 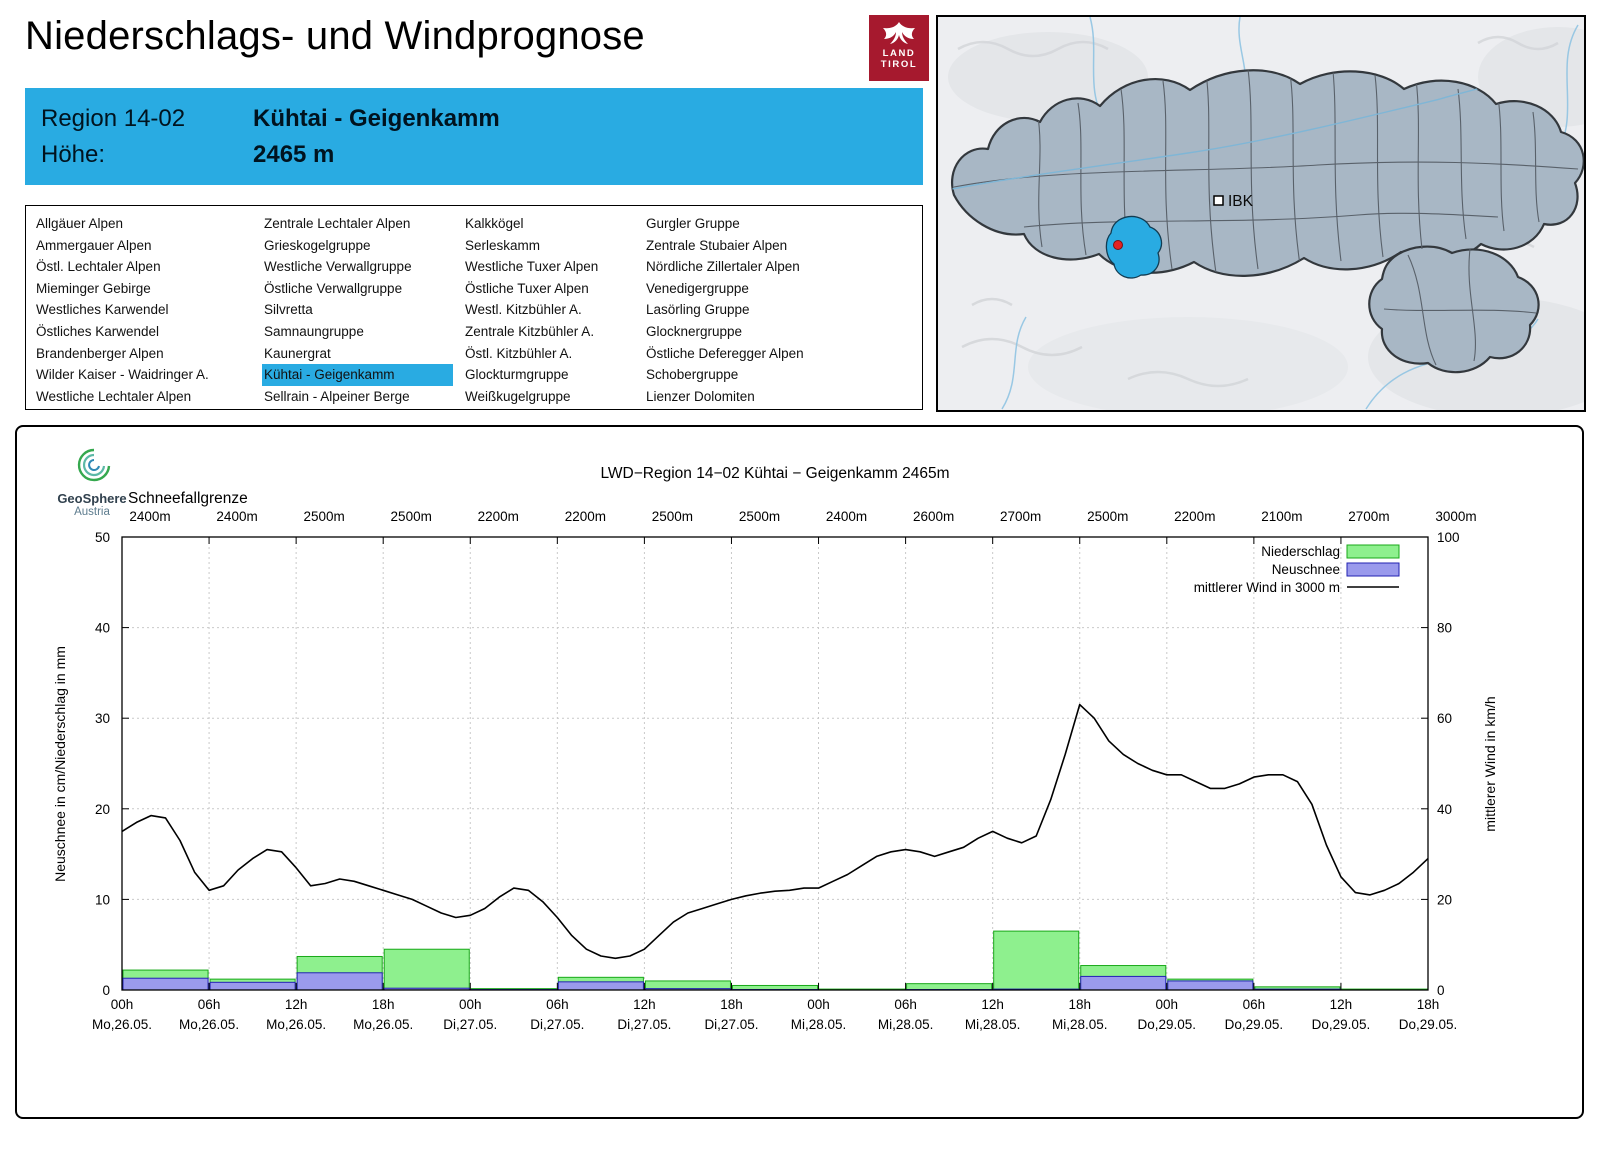 I want to click on region-item: Kalkkögel, so click(x=494, y=223).